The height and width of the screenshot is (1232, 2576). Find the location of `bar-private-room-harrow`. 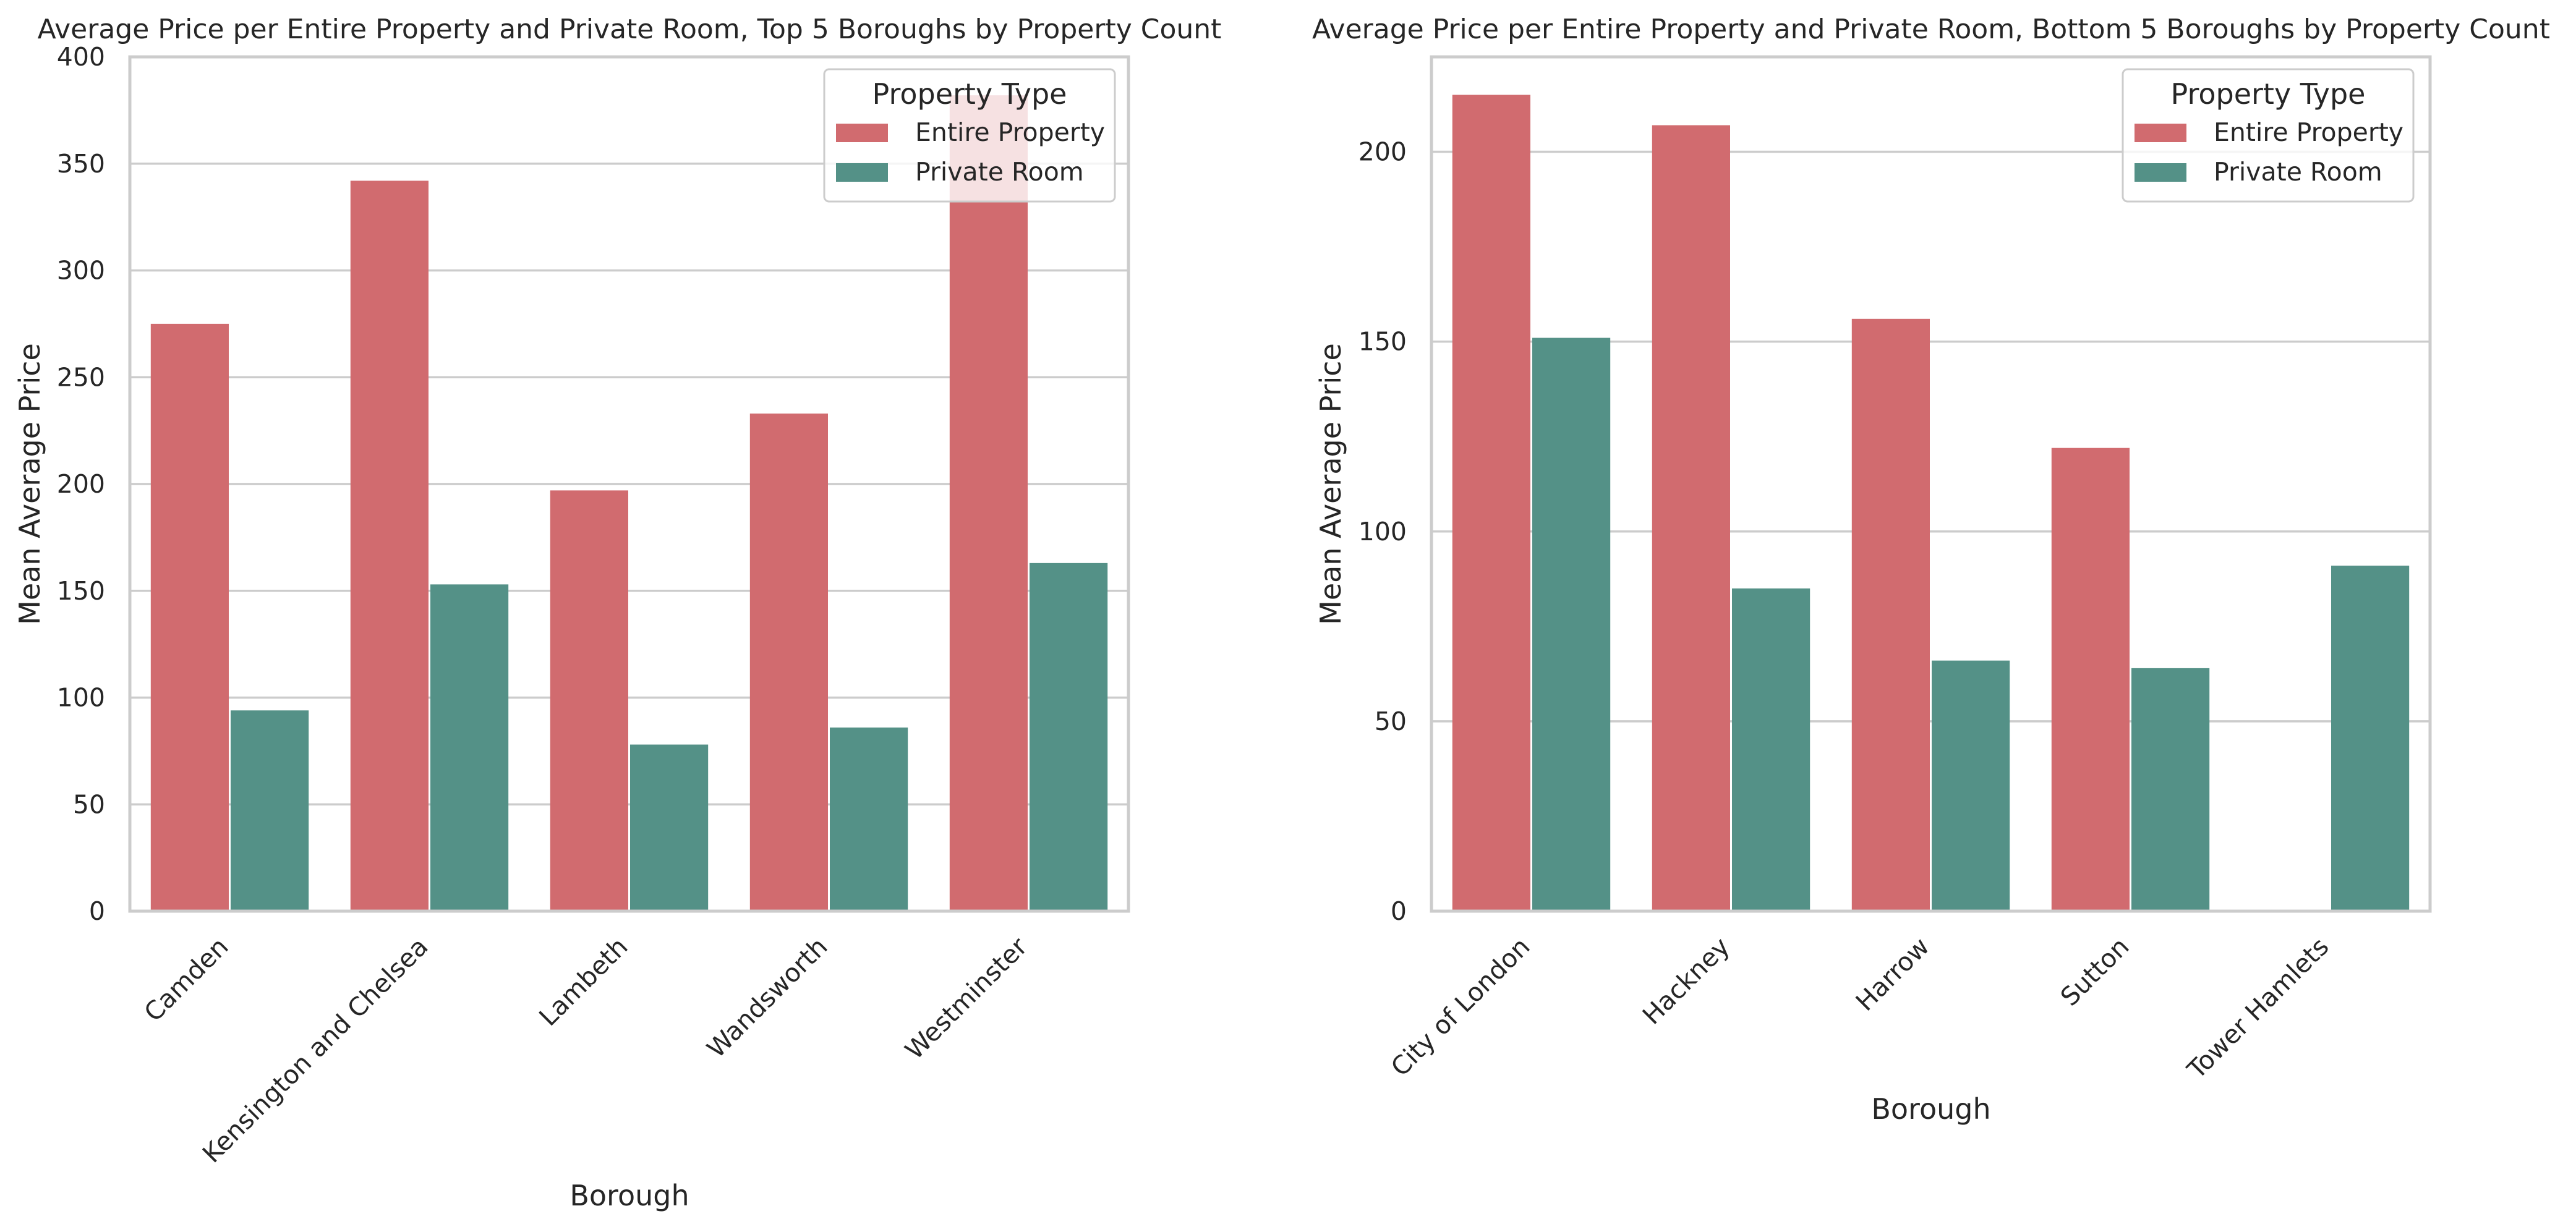

bar-private-room-harrow is located at coordinates (1971, 785).